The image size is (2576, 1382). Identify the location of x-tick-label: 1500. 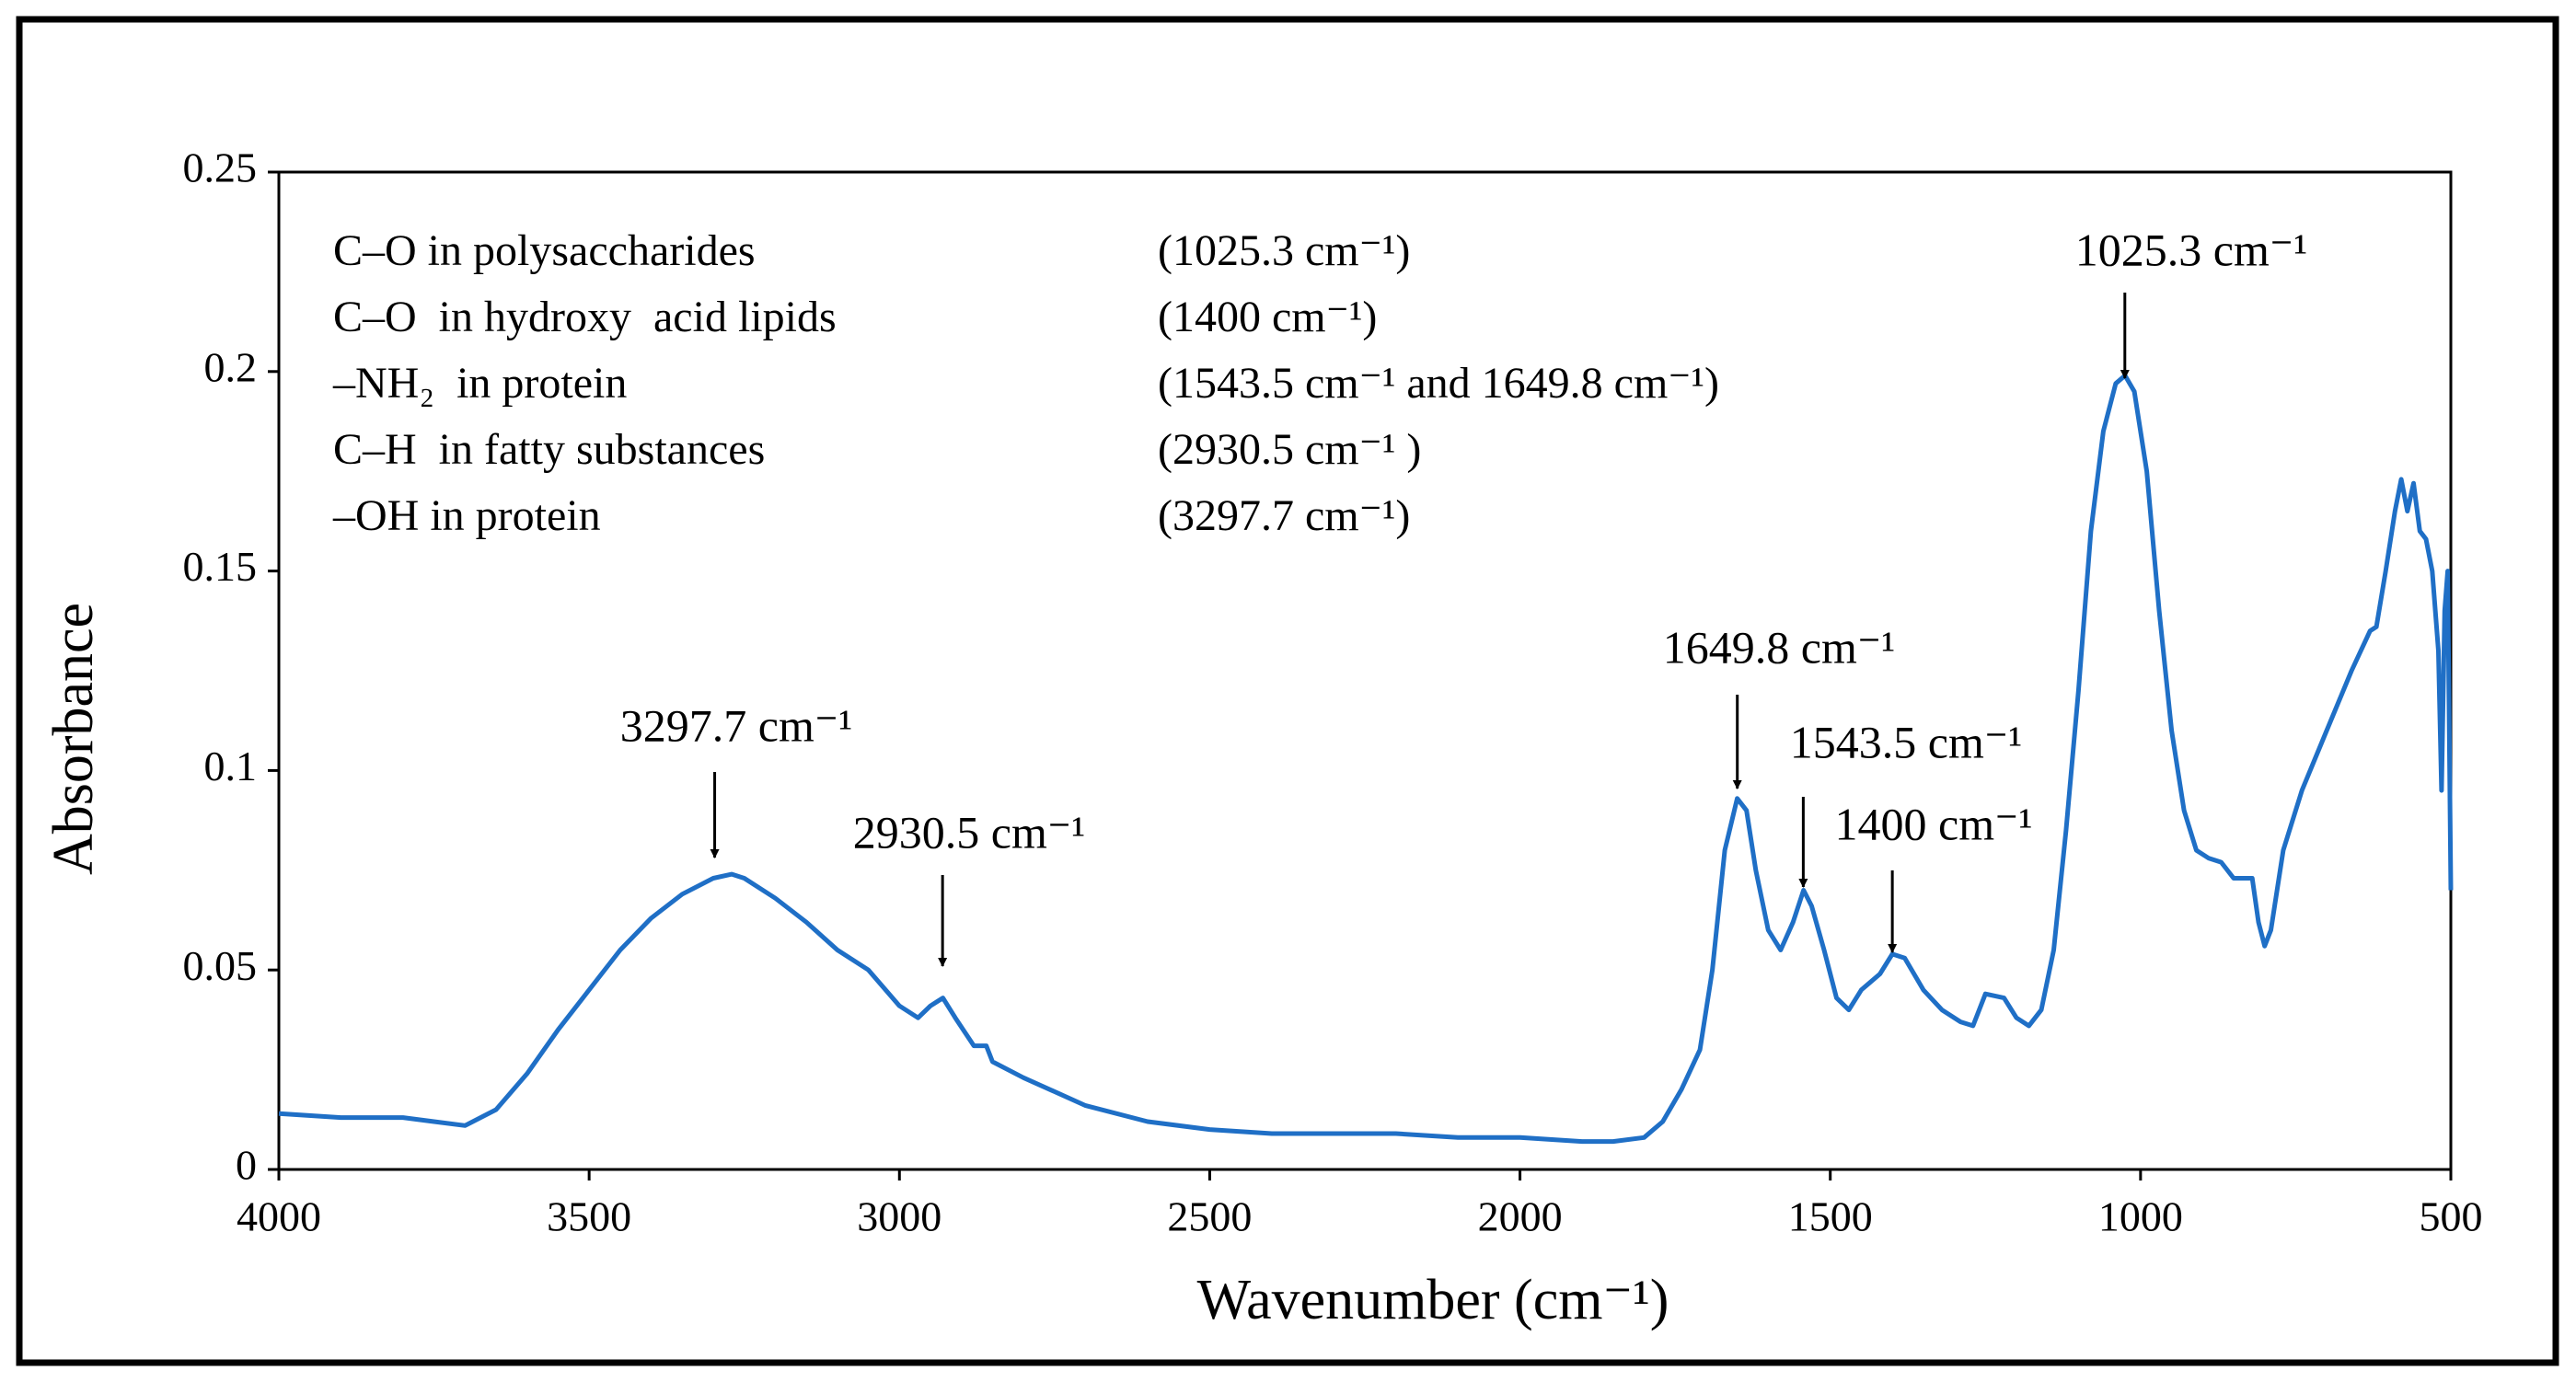
(1831, 1217).